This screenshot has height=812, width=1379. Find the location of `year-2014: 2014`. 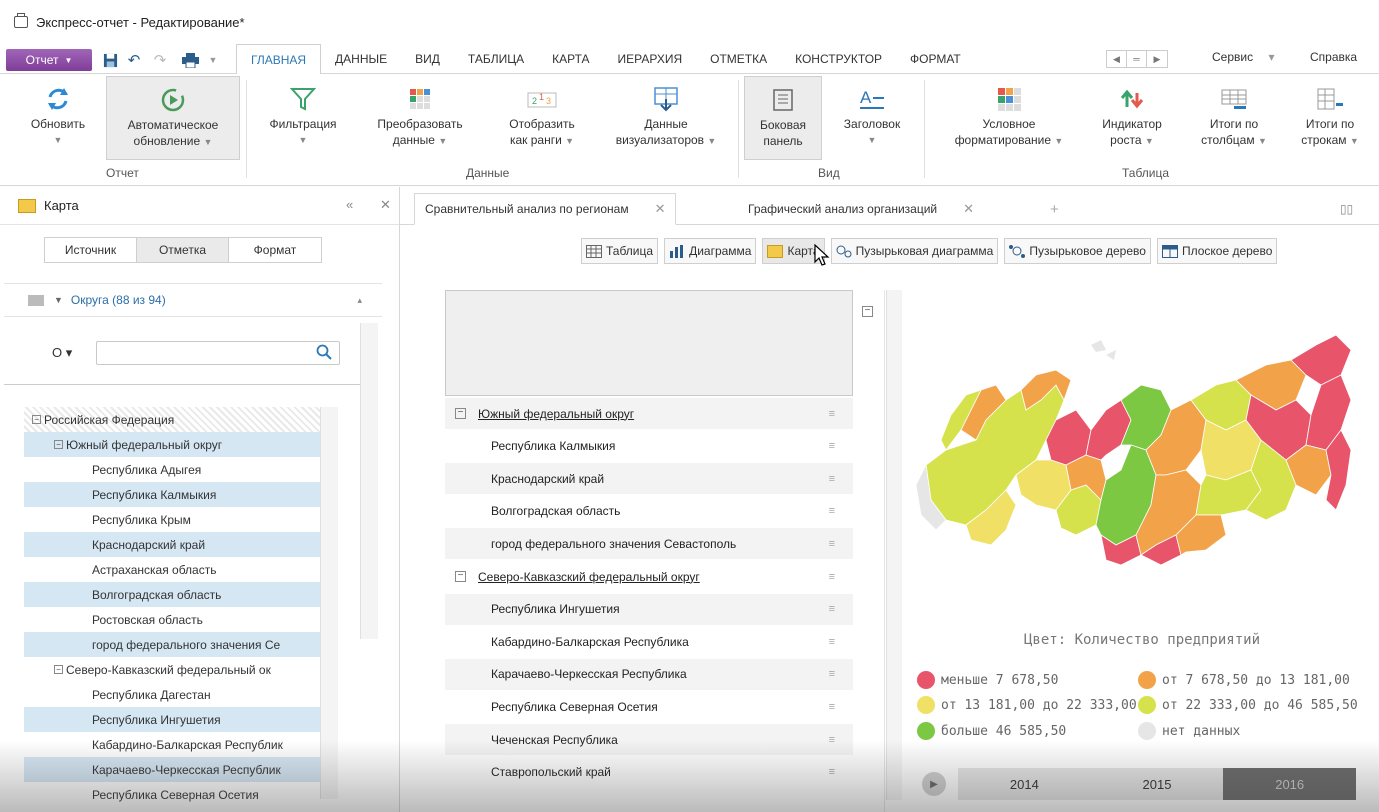

year-2014: 2014 is located at coordinates (1024, 784).